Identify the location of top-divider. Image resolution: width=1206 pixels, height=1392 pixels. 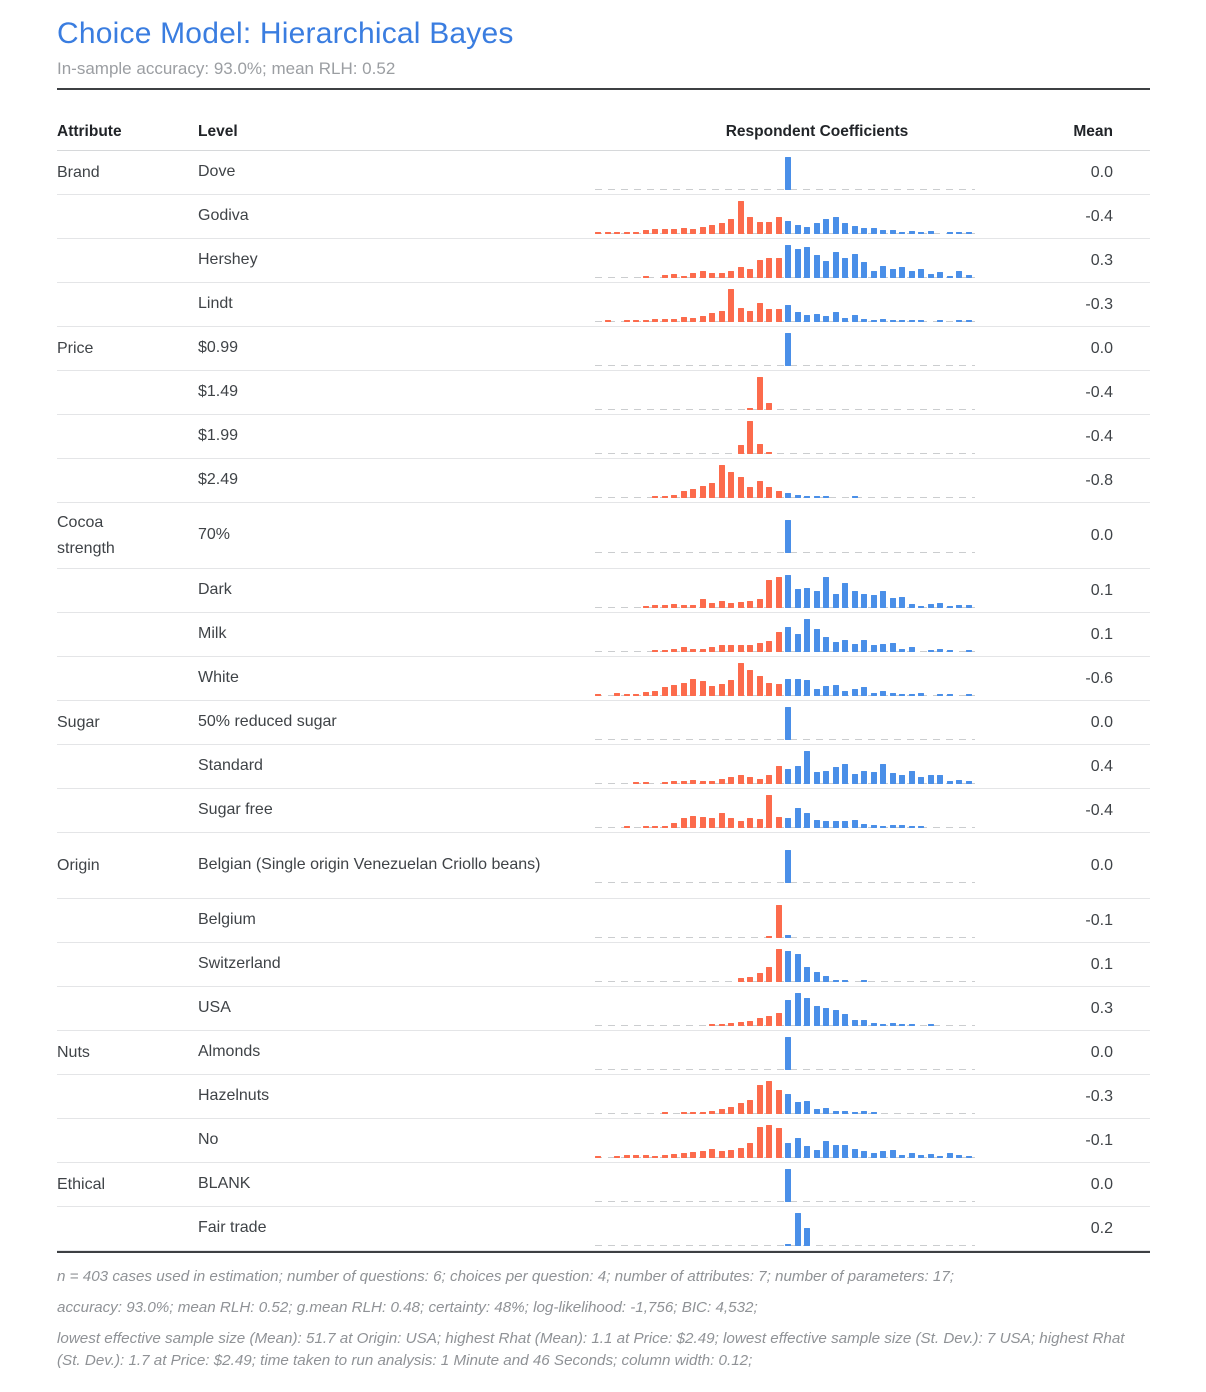
(603, 89).